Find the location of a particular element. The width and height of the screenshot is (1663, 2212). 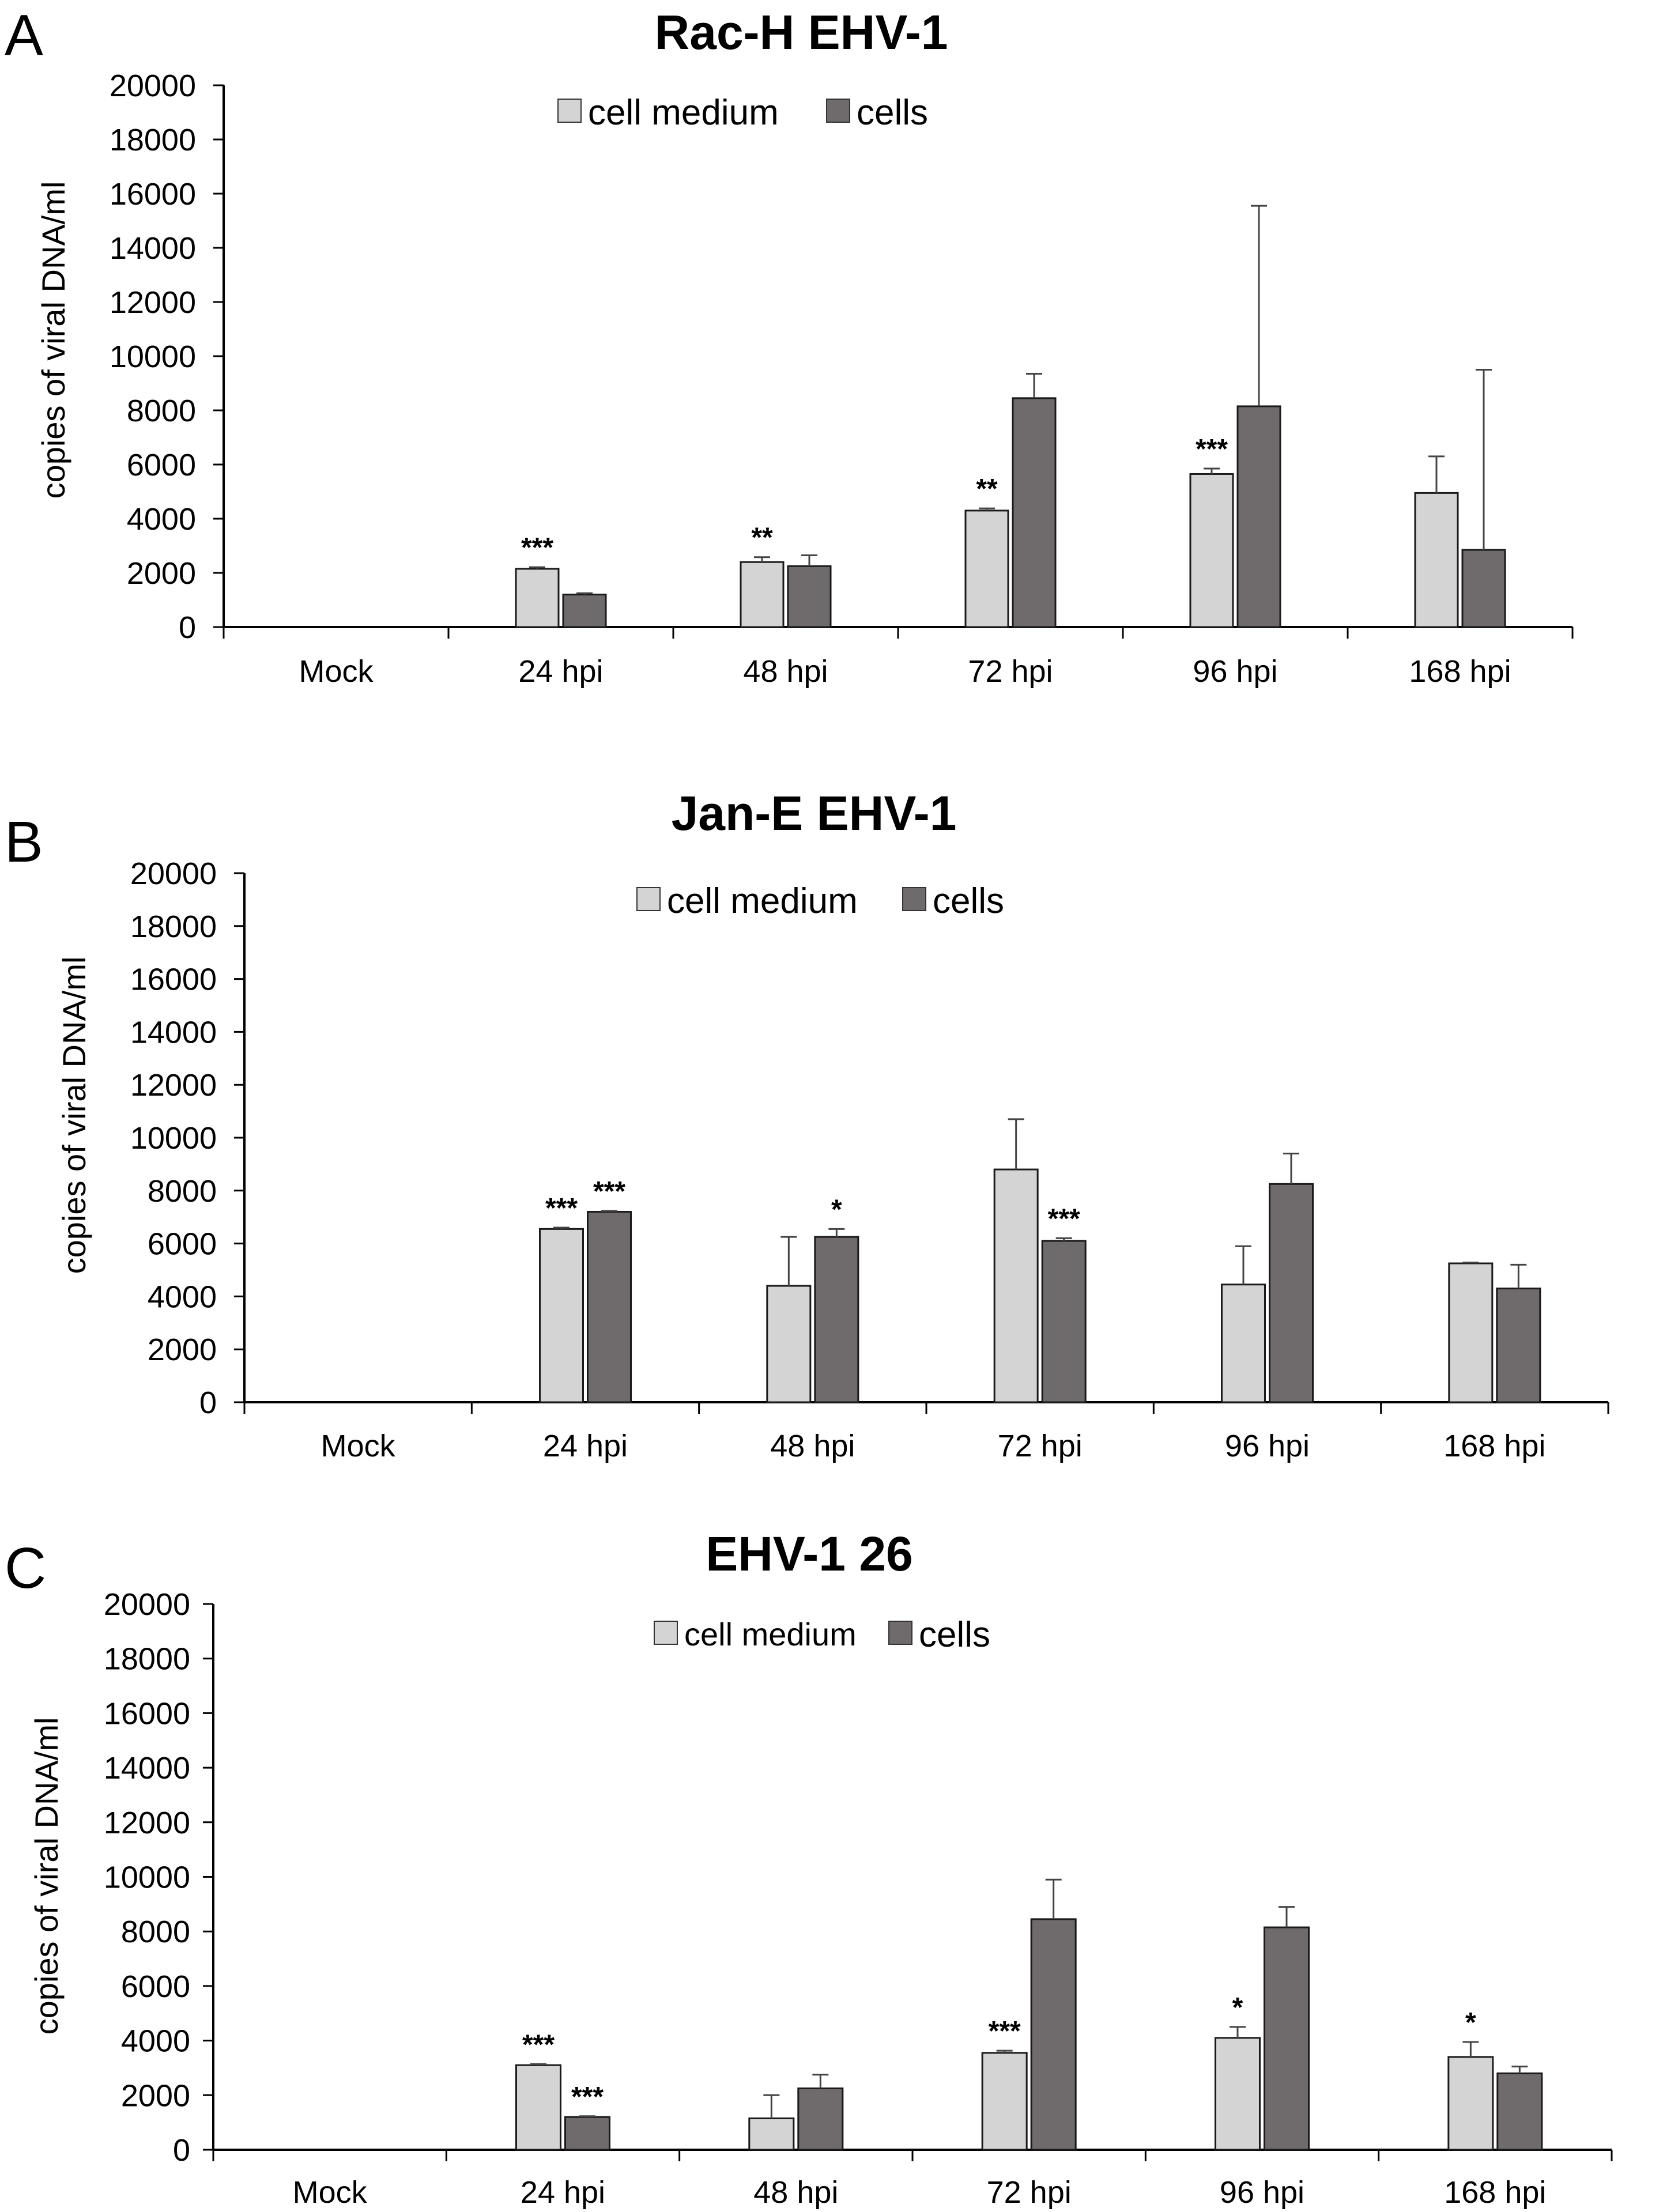

legend-swatch-cells-c is located at coordinates (900, 1633).